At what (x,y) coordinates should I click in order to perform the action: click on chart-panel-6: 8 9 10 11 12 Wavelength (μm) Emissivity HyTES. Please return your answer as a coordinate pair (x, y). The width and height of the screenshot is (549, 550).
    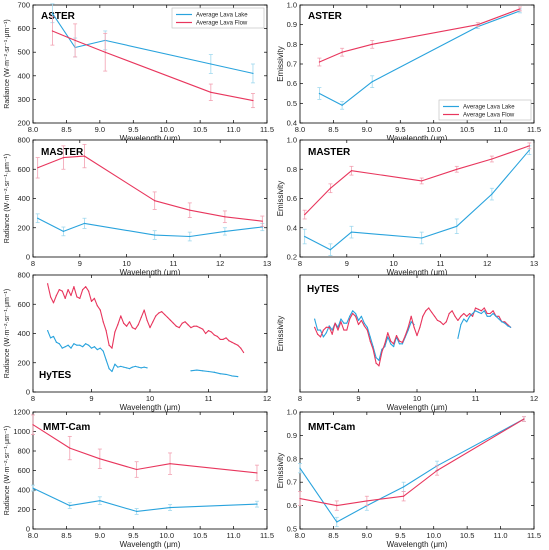
    Looking at the image, I should click on (407, 343).